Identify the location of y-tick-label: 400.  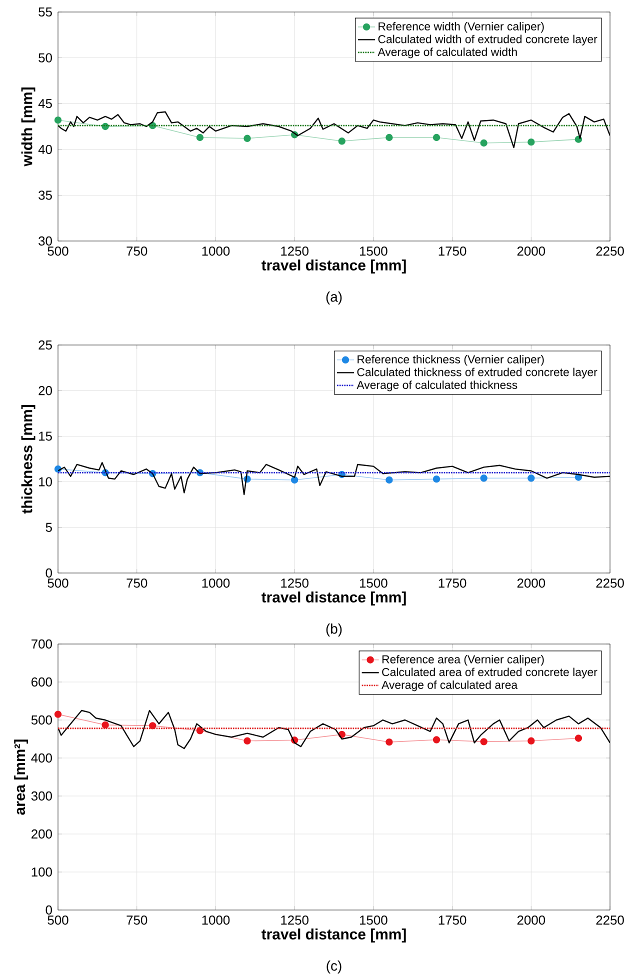
(41, 758).